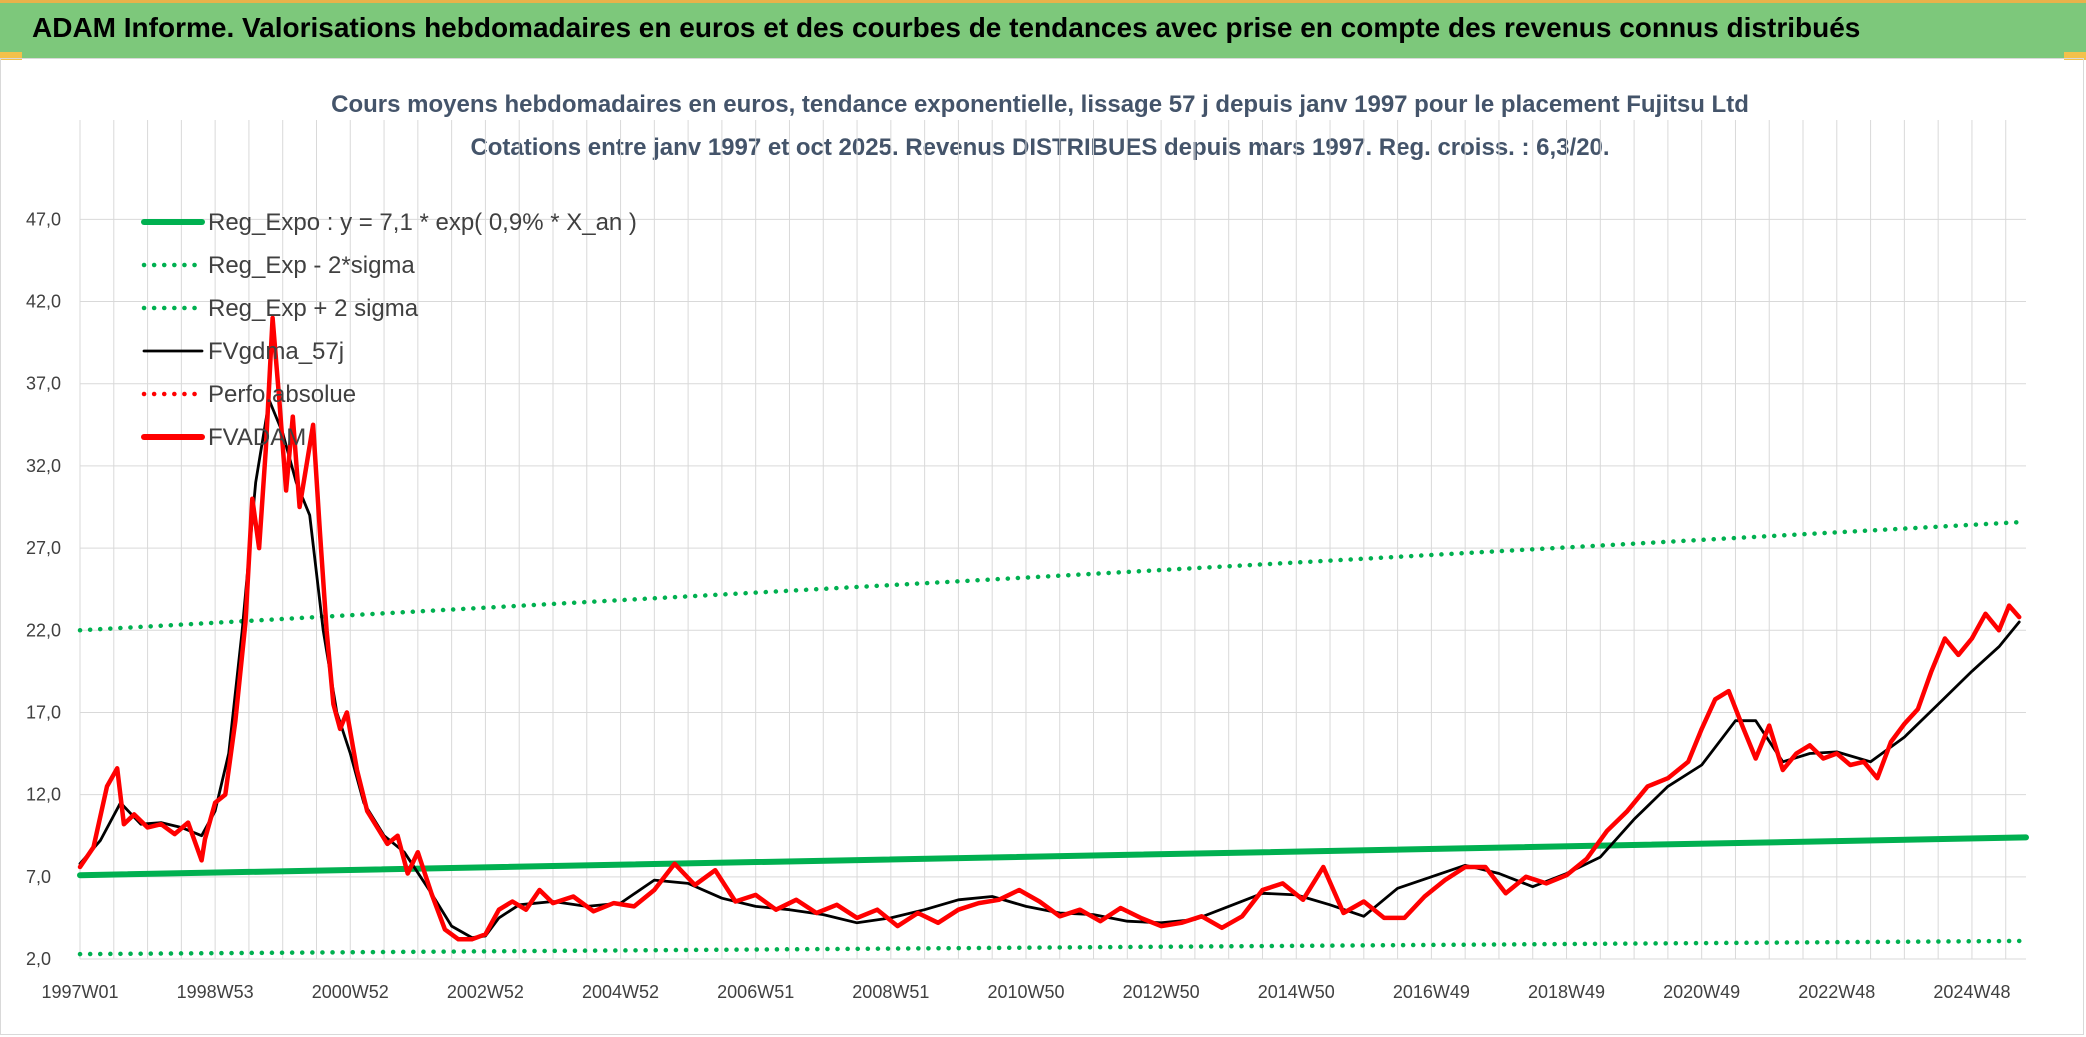 Image resolution: width=2086 pixels, height=1037 pixels. What do you see at coordinates (43, 384) in the screenshot?
I see `y-tick-label: 37,0` at bounding box center [43, 384].